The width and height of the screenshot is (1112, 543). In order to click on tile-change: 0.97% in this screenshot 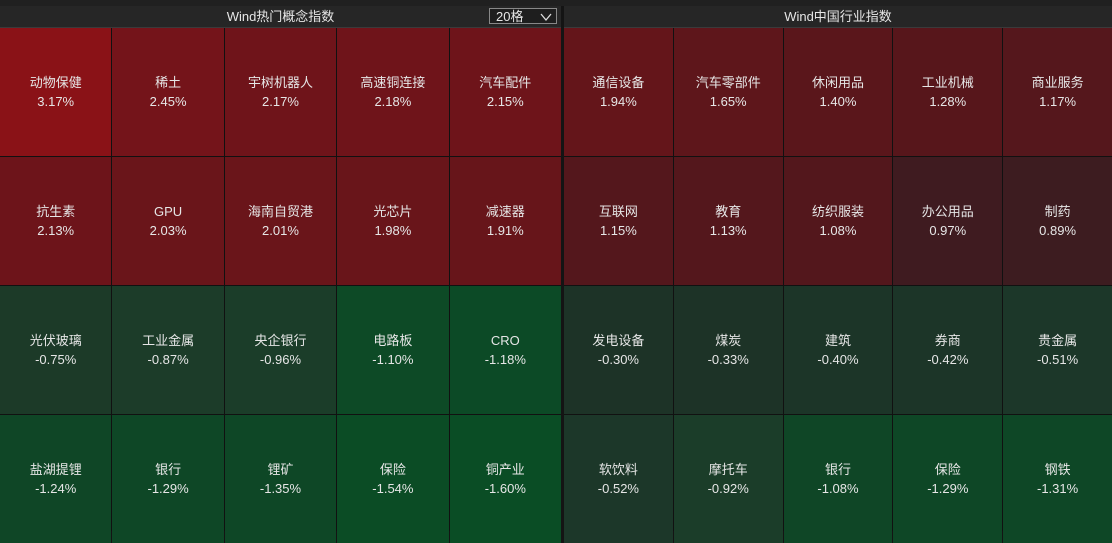, I will do `click(948, 230)`.